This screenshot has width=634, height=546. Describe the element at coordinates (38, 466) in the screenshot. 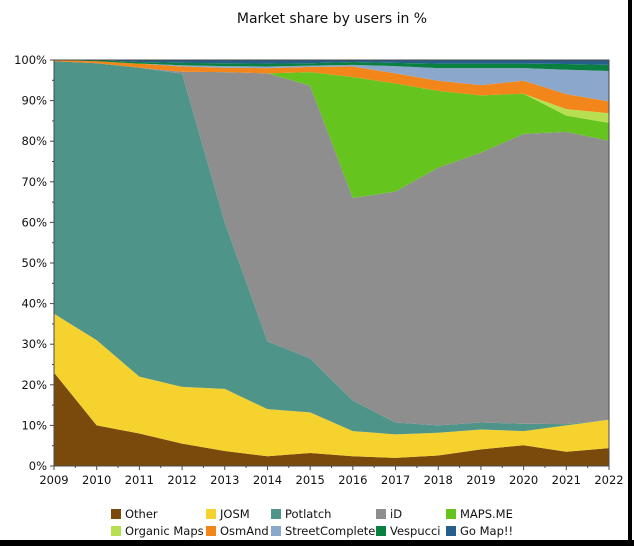

I see `y-axis-label-0: 0%` at that location.